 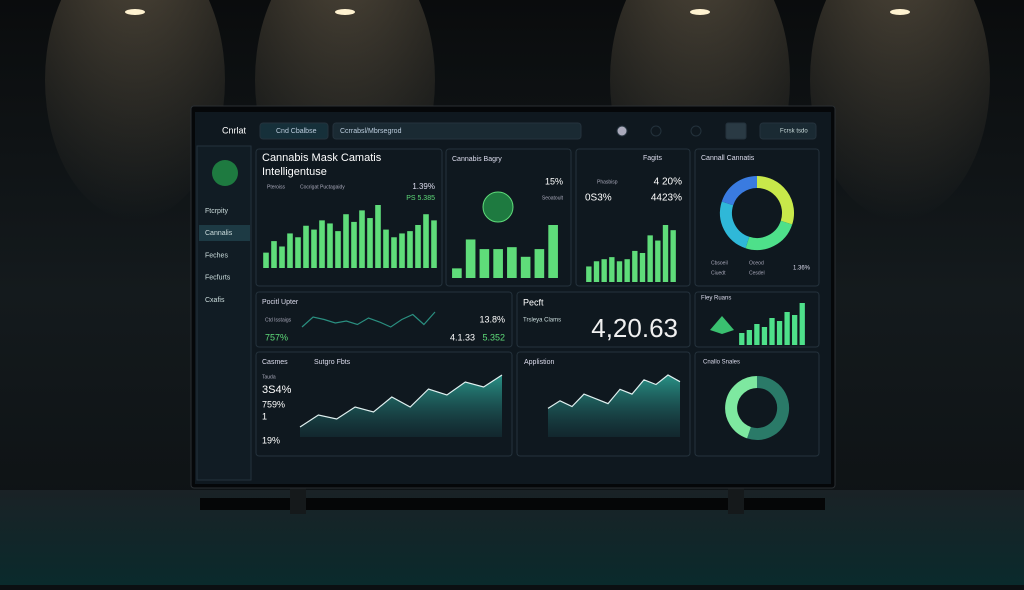 What do you see at coordinates (276, 187) in the screenshot?
I see `label: Pteroiss` at bounding box center [276, 187].